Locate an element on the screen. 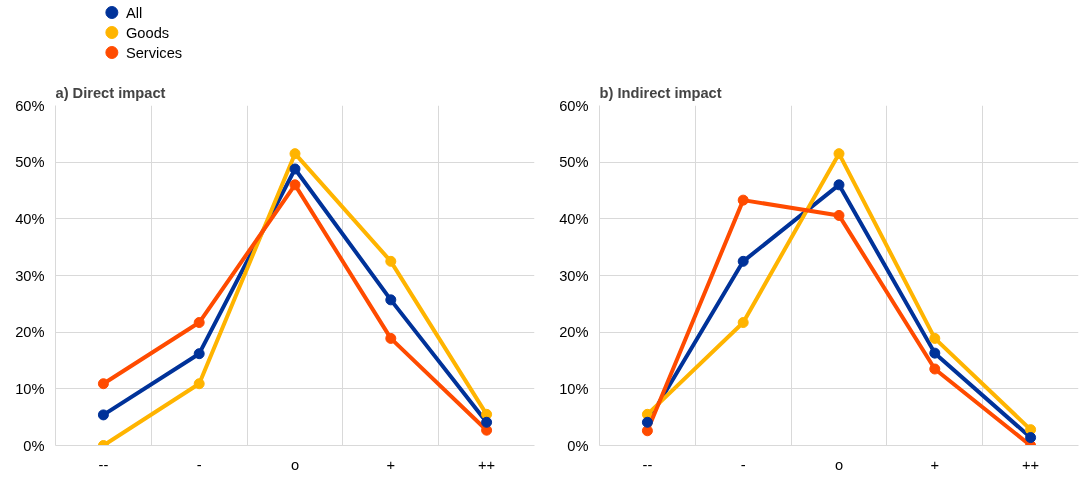  legend-label: Goods is located at coordinates (147, 32).